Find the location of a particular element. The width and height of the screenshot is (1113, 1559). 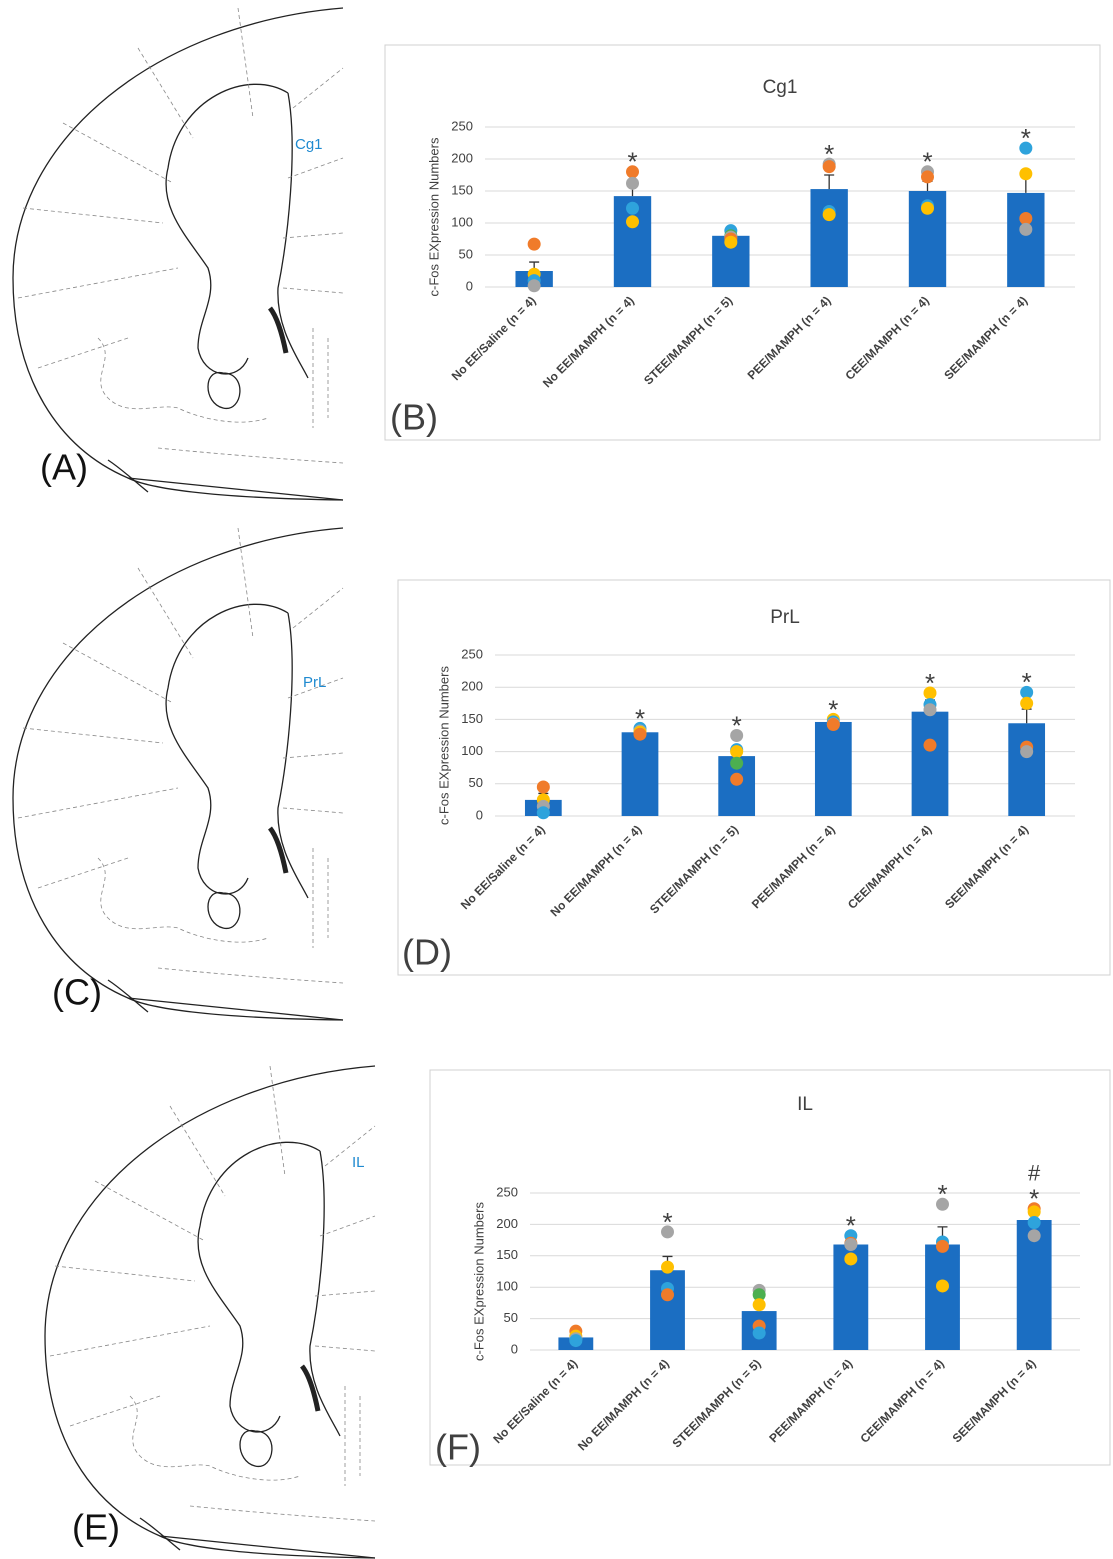

panel-label: (E) is located at coordinates (96, 1527).